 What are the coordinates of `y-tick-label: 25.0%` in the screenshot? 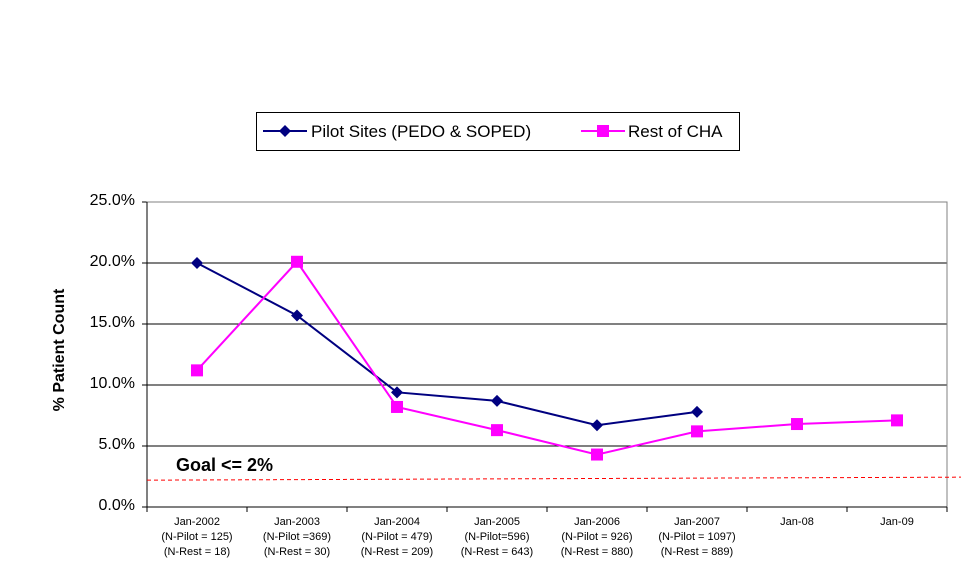 It's located at (112, 200).